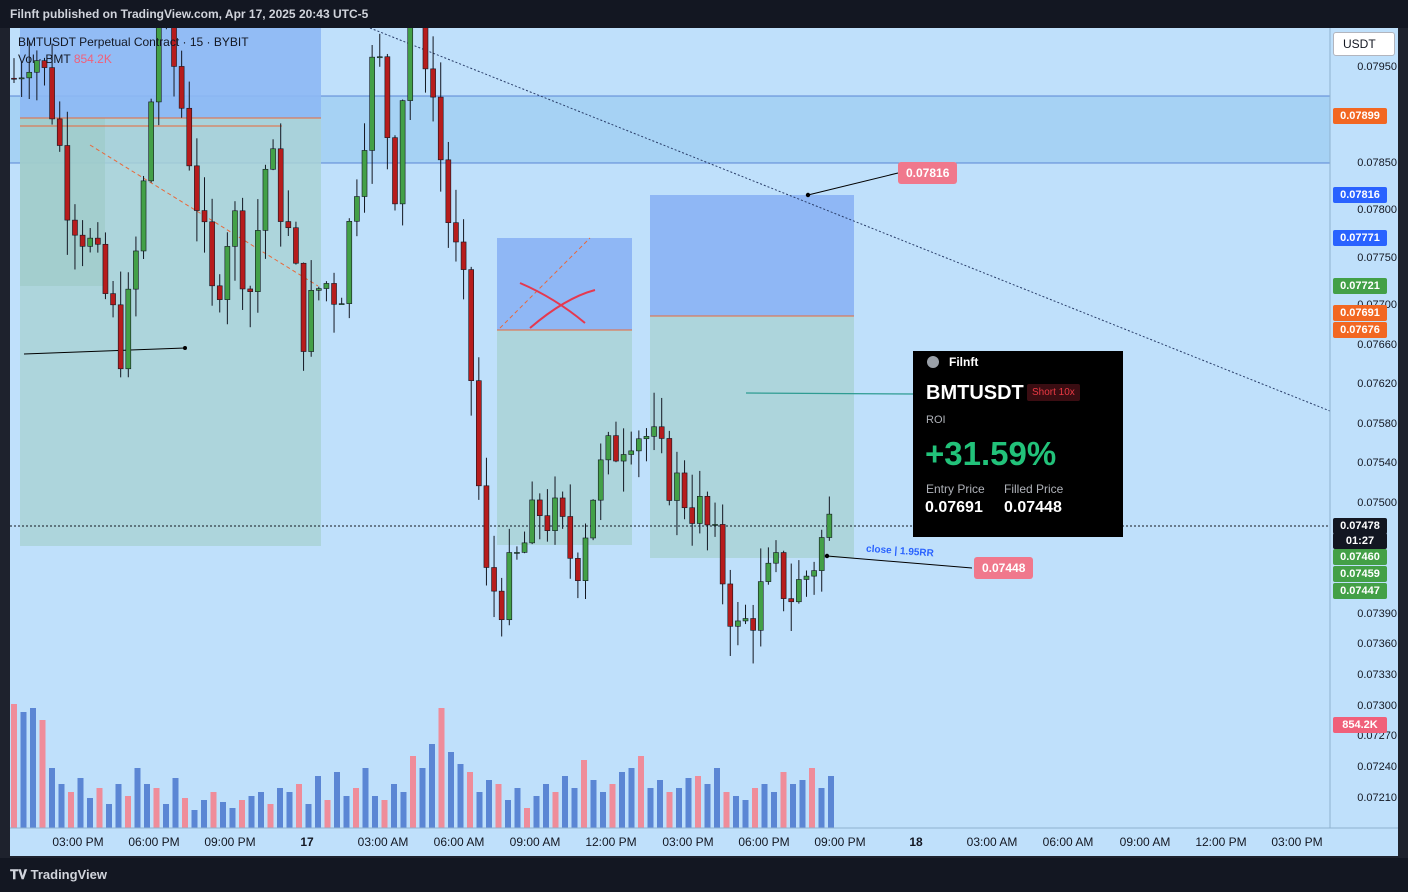 The width and height of the screenshot is (1408, 892). Describe the element at coordinates (611, 842) in the screenshot. I see `time-label: 12:00 PM` at that location.